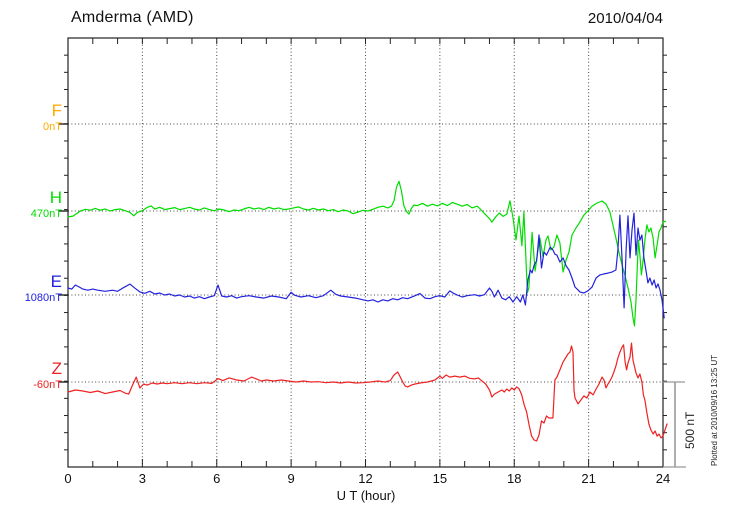 Image resolution: width=730 pixels, height=520 pixels. Describe the element at coordinates (31, 288) in the screenshot. I see `component-label-E: E 1080nT` at that location.